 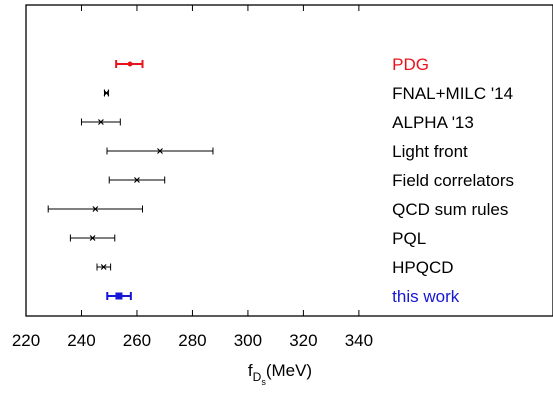 I want to click on data-row: FNAL+MILC '14, so click(x=308, y=93).